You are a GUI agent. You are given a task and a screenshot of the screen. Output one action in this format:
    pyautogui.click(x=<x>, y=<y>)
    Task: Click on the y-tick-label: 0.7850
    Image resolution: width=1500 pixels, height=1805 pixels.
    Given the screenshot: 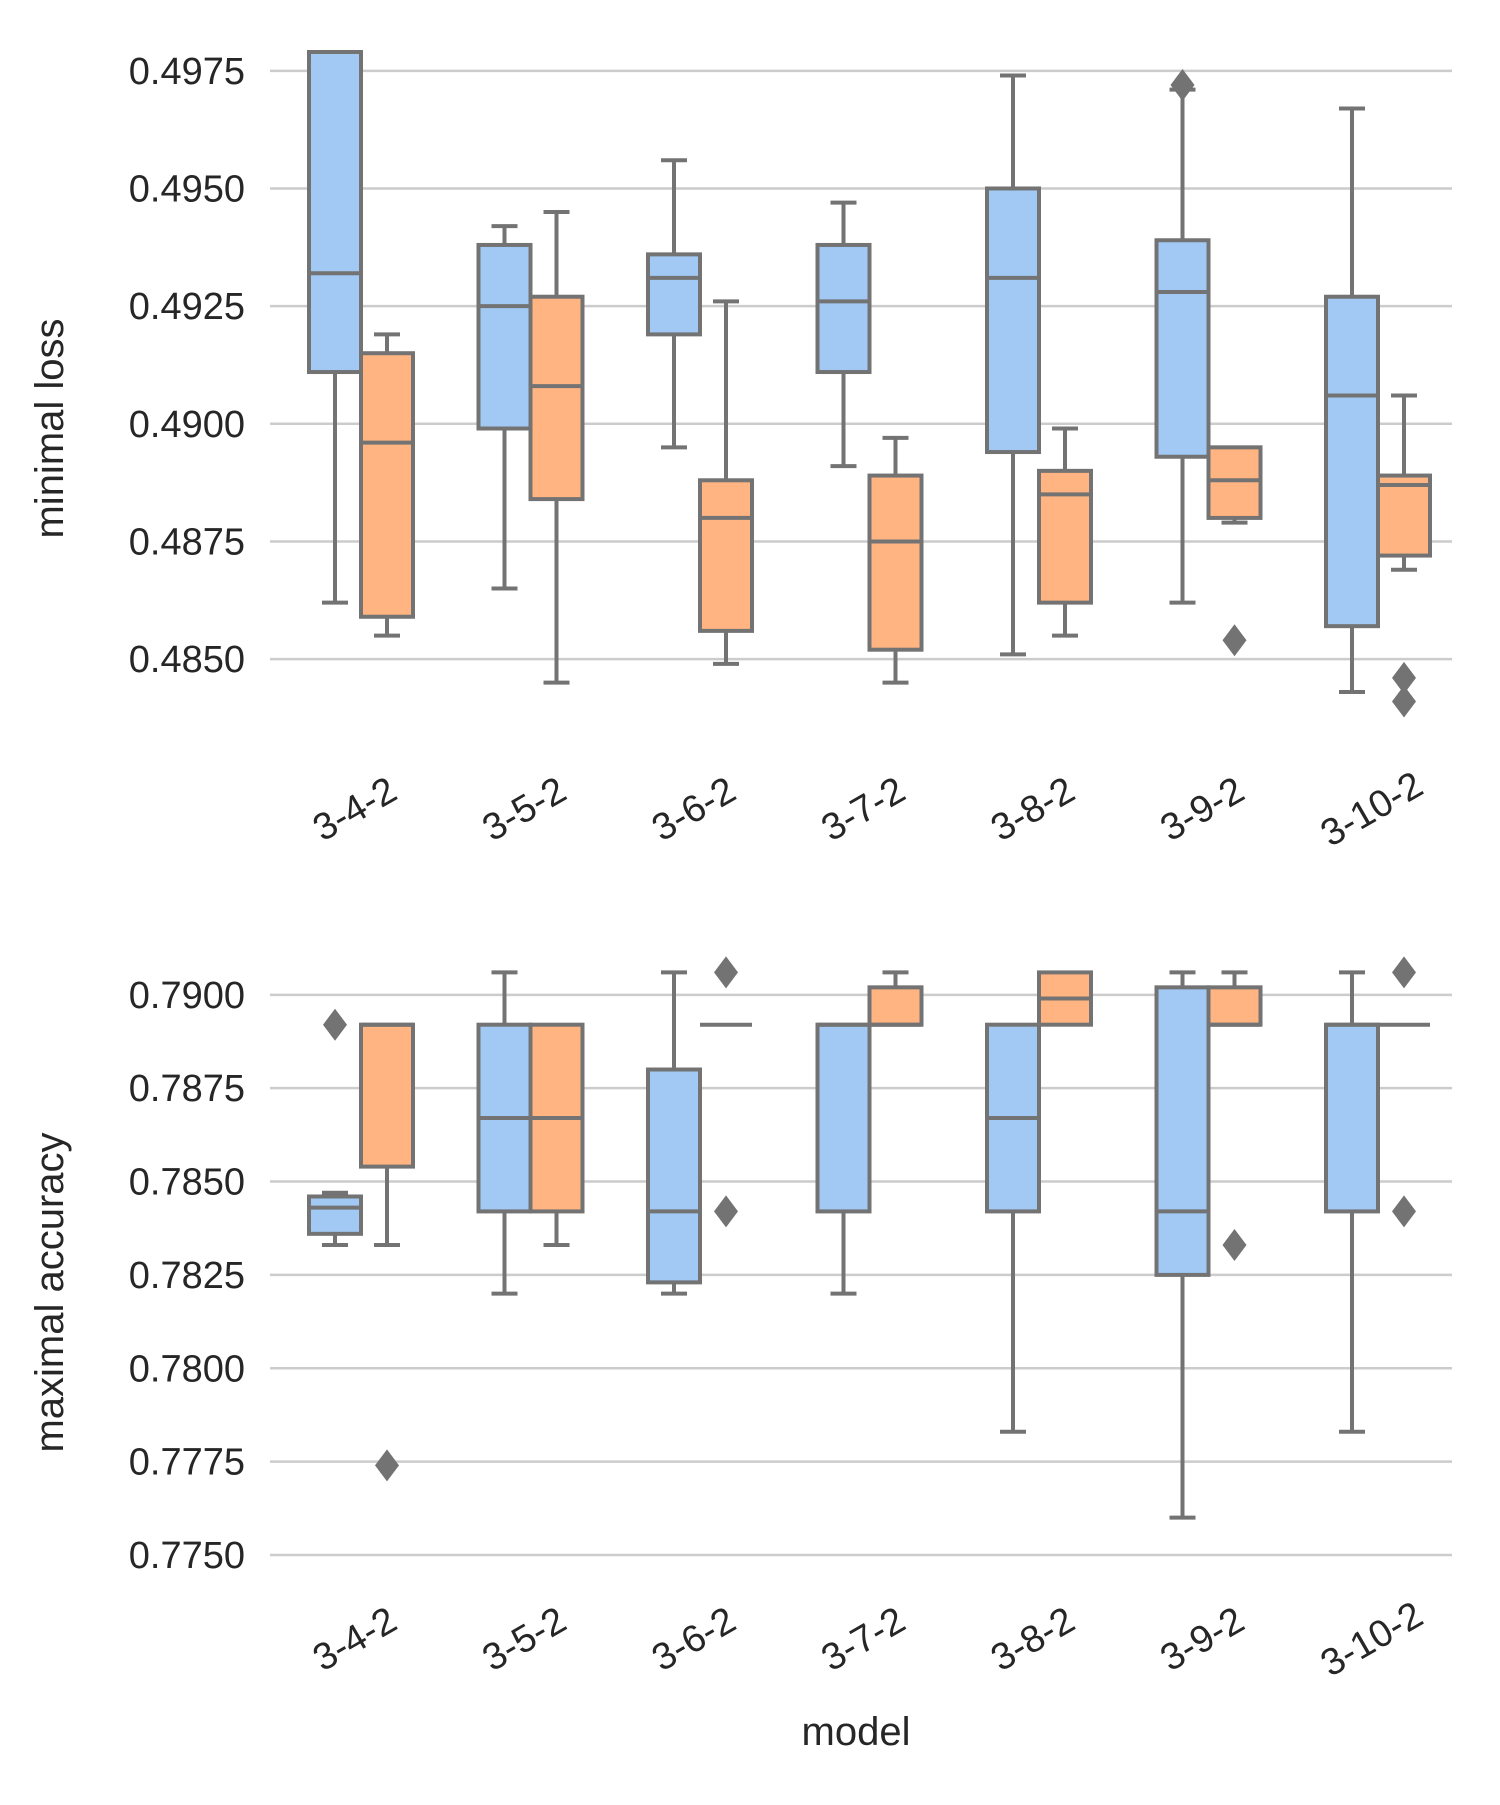 What is the action you would take?
    pyautogui.click(x=187, y=1183)
    